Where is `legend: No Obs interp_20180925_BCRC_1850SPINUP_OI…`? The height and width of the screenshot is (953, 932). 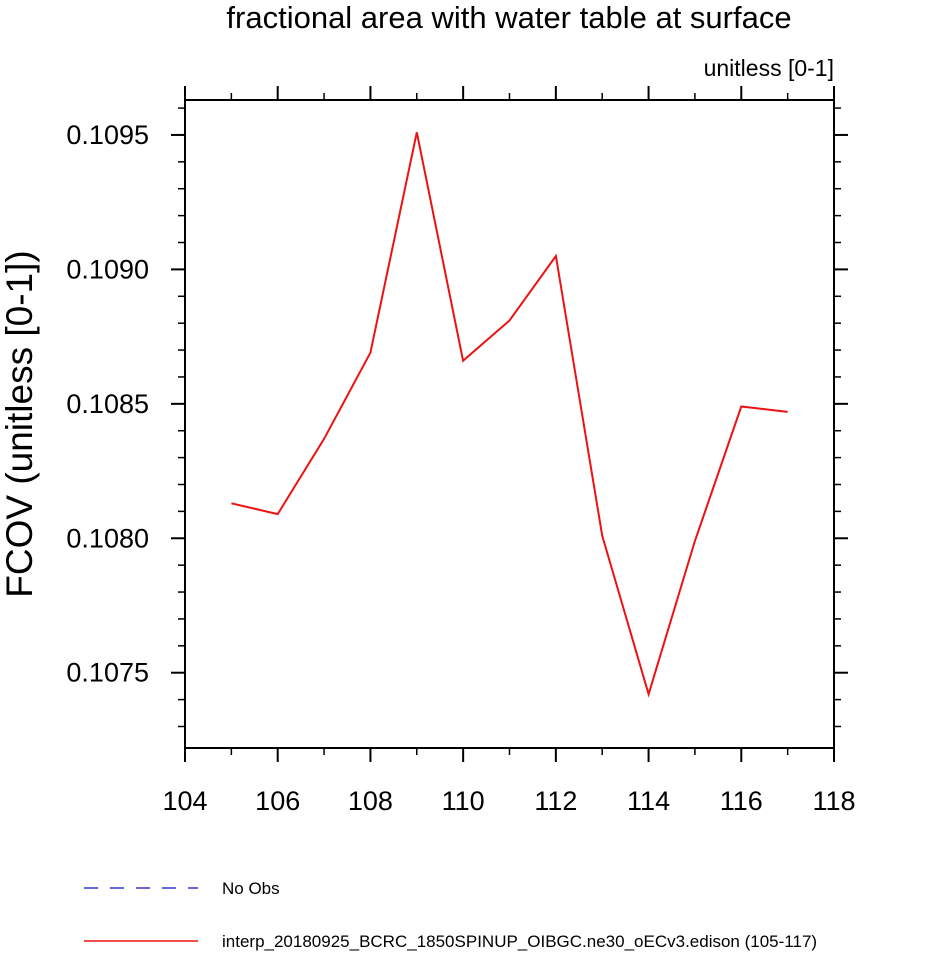
legend: No Obs interp_20180925_BCRC_1850SPINUP_OI… is located at coordinates (450, 915).